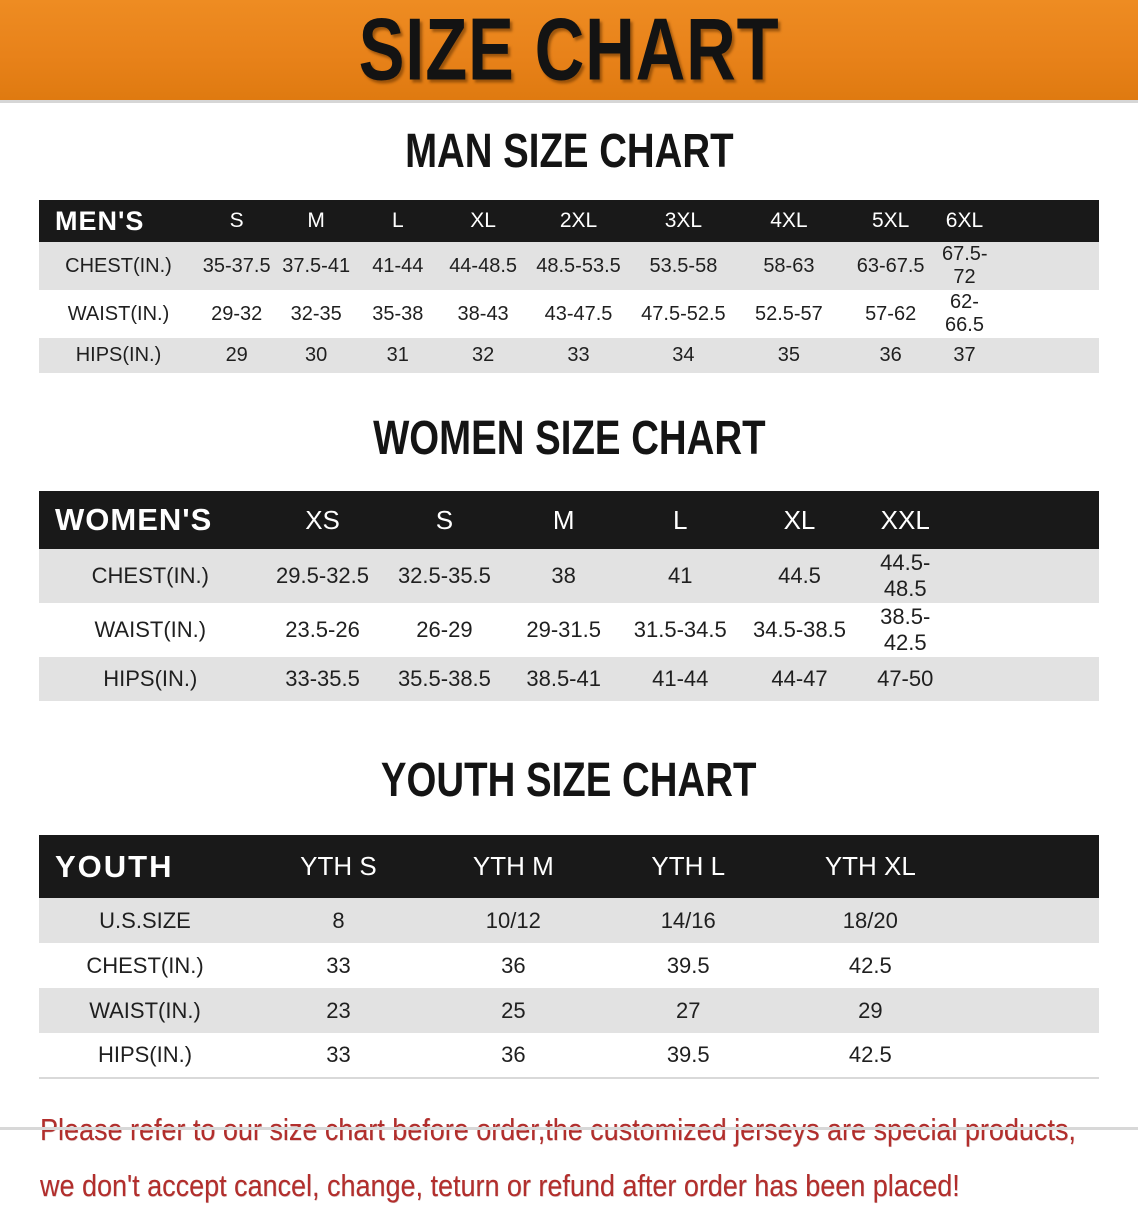 This screenshot has width=1138, height=1217. Describe the element at coordinates (569, 866) in the screenshot. I see `youth-table-header-row: YOUTH YTH S YTH M YTH L YTH XL` at that location.